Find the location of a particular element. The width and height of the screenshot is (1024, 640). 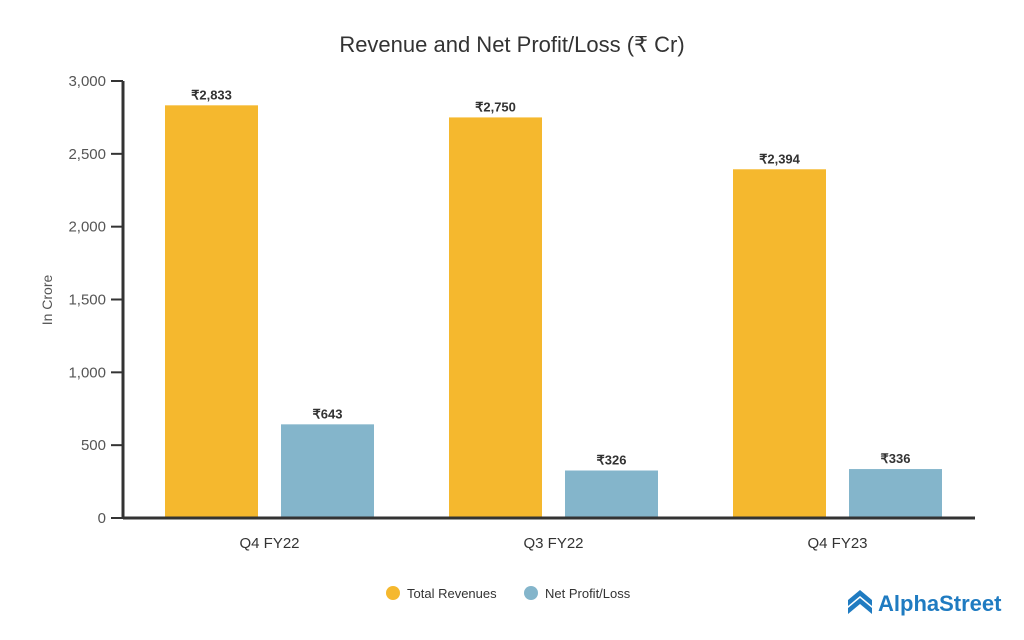

y-tick-label: 2,000 is located at coordinates (87, 227).